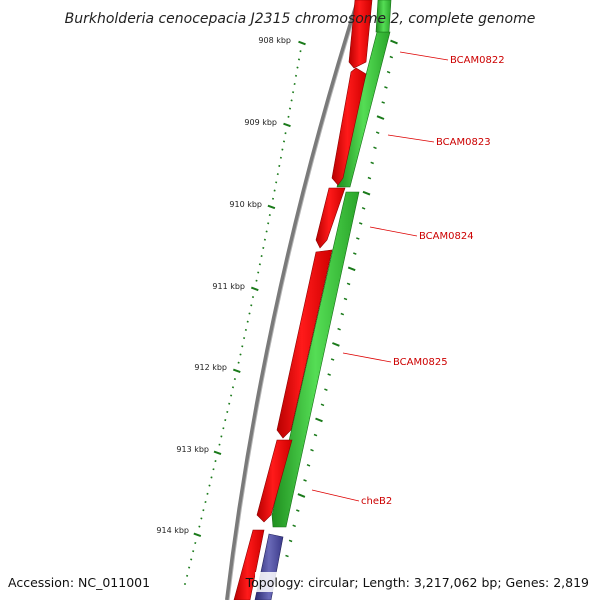 The width and height of the screenshot is (600, 600). What do you see at coordinates (274, 40) in the screenshot?
I see `kbp-label: 908 kbp` at bounding box center [274, 40].